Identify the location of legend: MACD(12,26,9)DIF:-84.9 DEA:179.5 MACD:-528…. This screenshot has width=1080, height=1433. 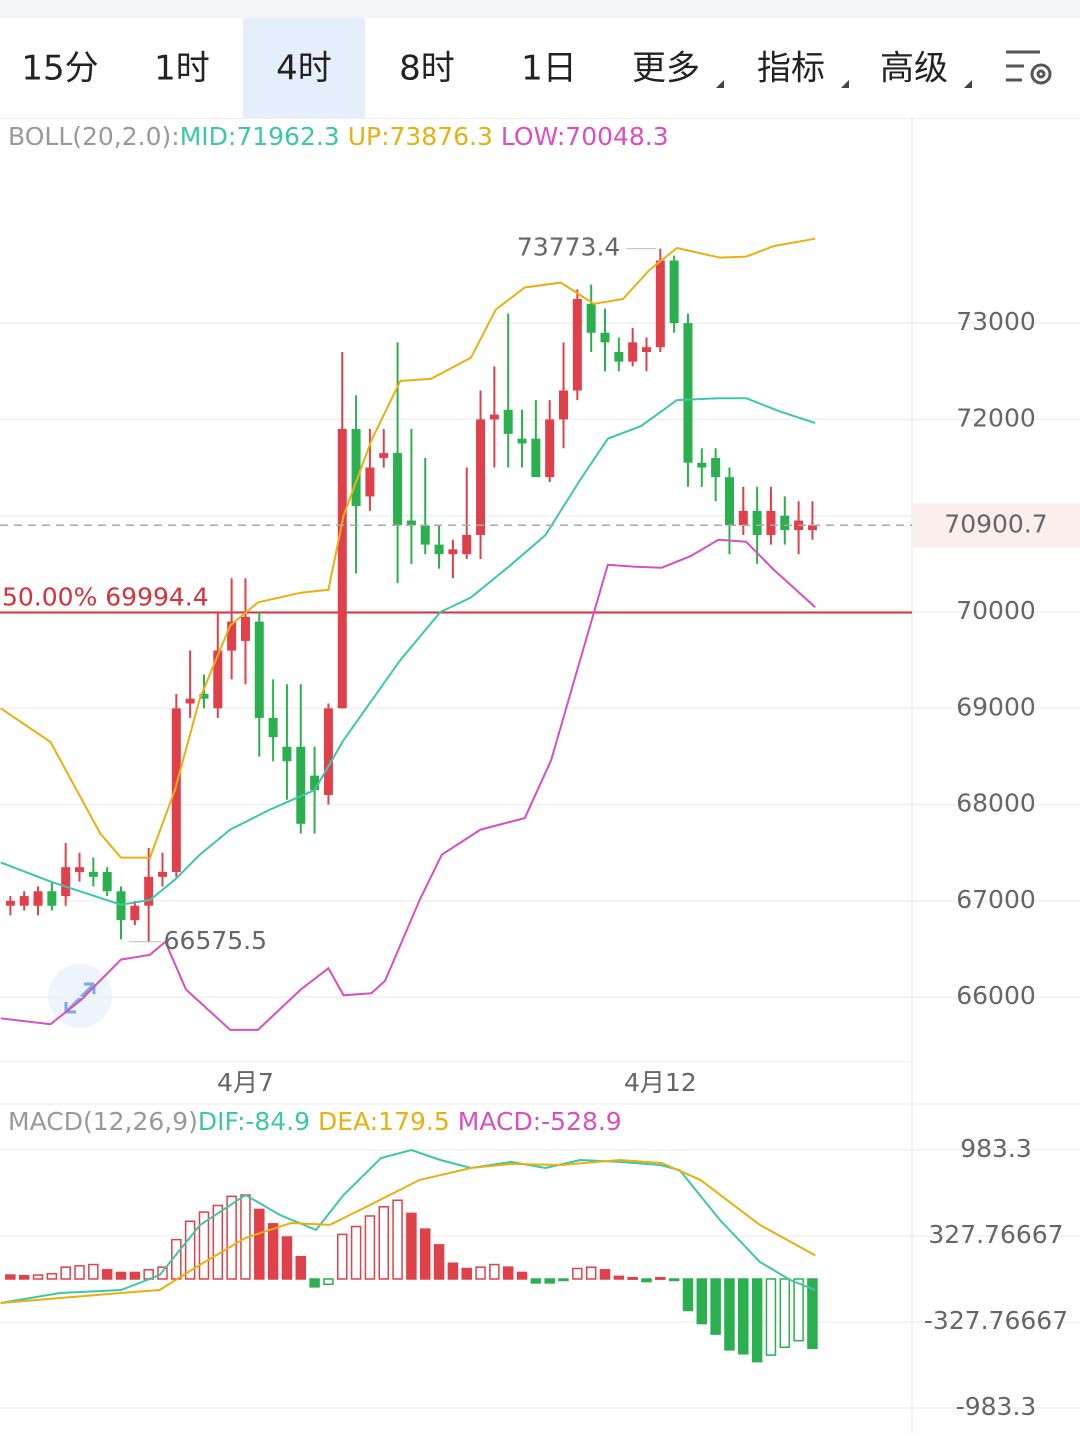
(315, 1121).